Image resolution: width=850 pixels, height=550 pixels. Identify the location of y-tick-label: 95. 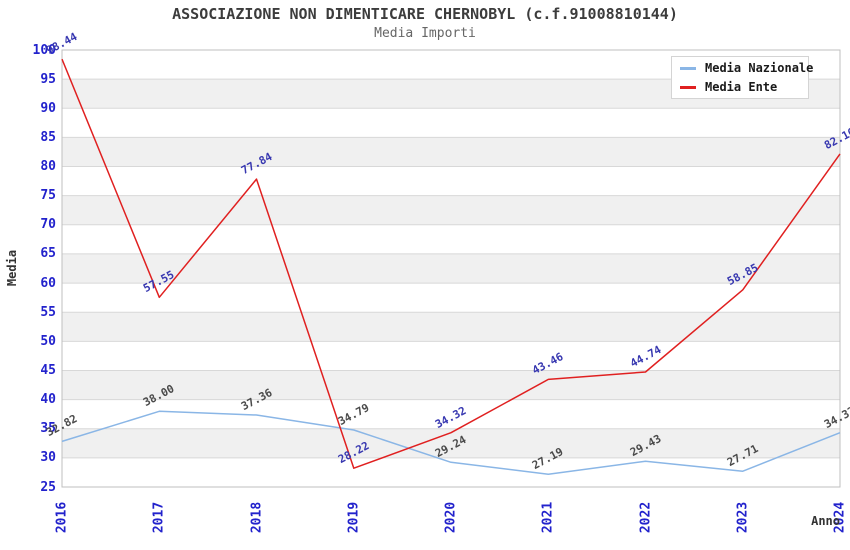
(48, 79).